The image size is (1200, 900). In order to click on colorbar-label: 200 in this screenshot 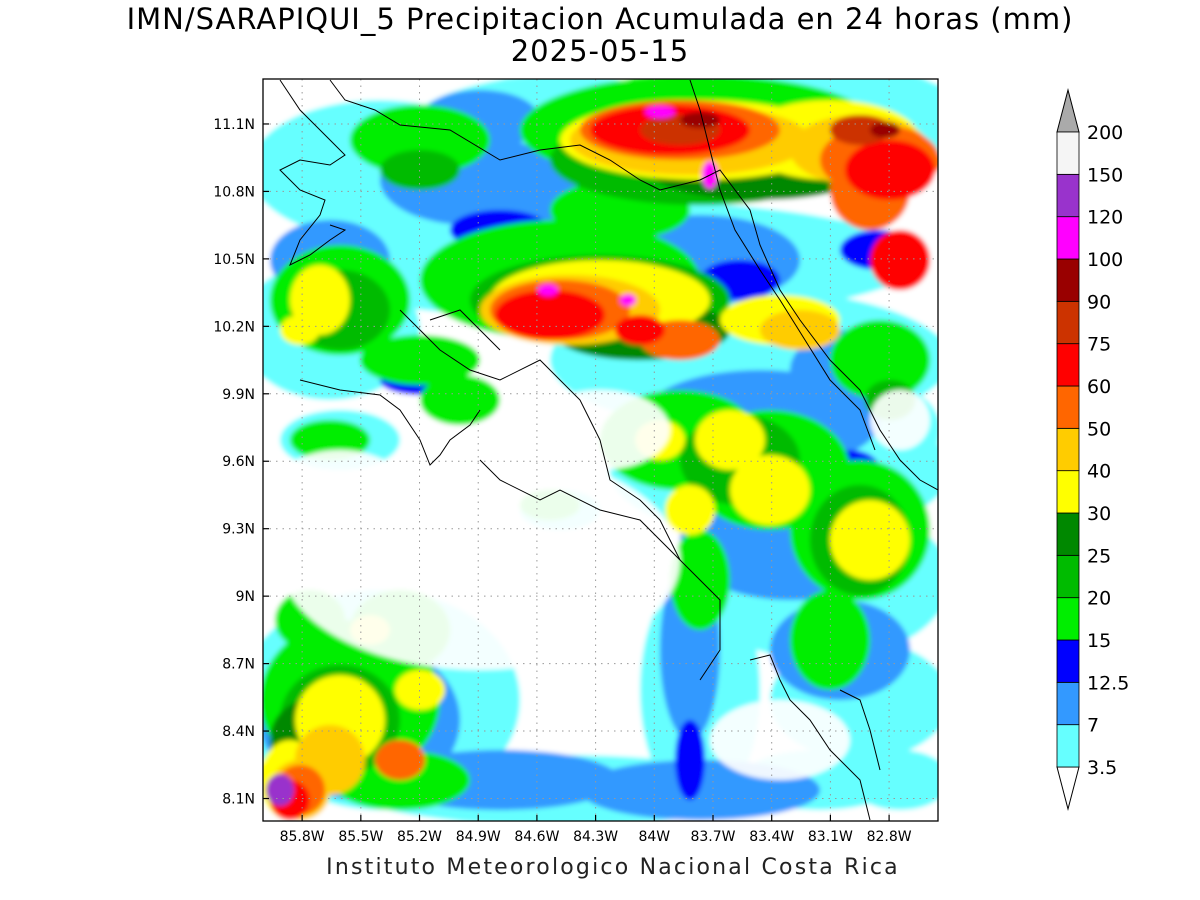, I will do `click(1105, 133)`.